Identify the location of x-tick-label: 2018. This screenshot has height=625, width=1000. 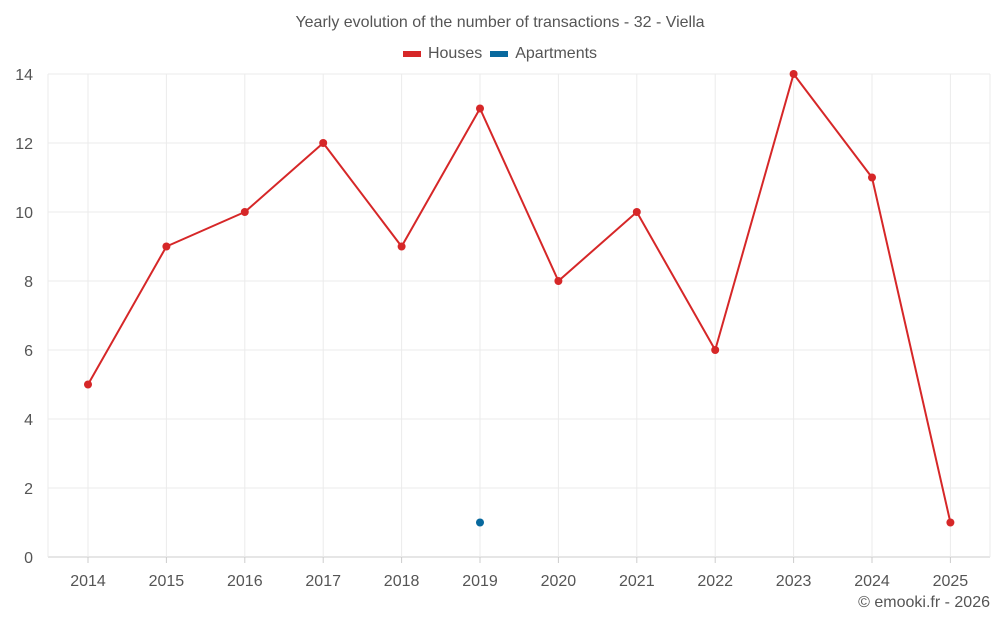
(402, 581).